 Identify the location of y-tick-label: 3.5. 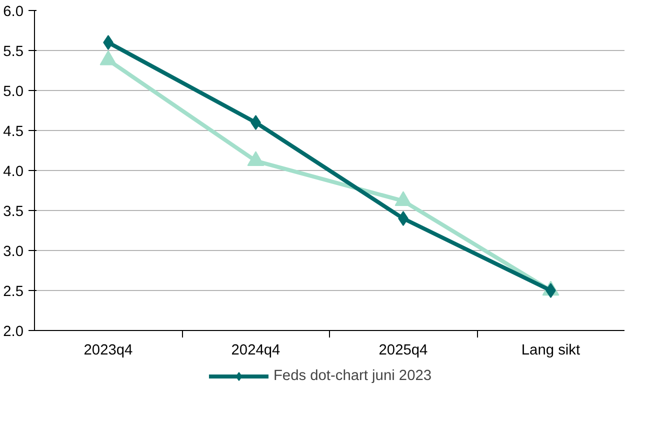
(13, 212).